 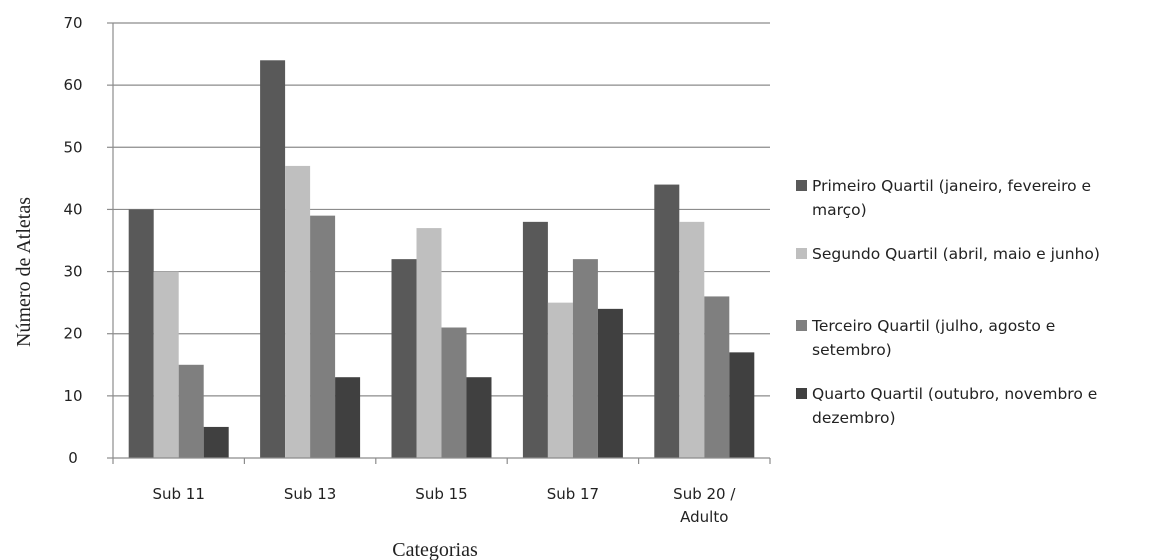 I want to click on x-tick-label-line: Adulto, so click(x=704, y=517).